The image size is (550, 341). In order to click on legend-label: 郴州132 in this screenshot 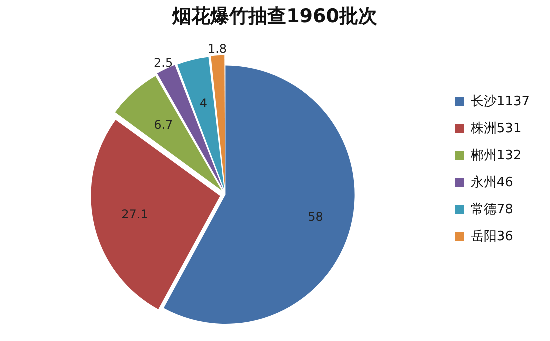, I will do `click(496, 156)`.